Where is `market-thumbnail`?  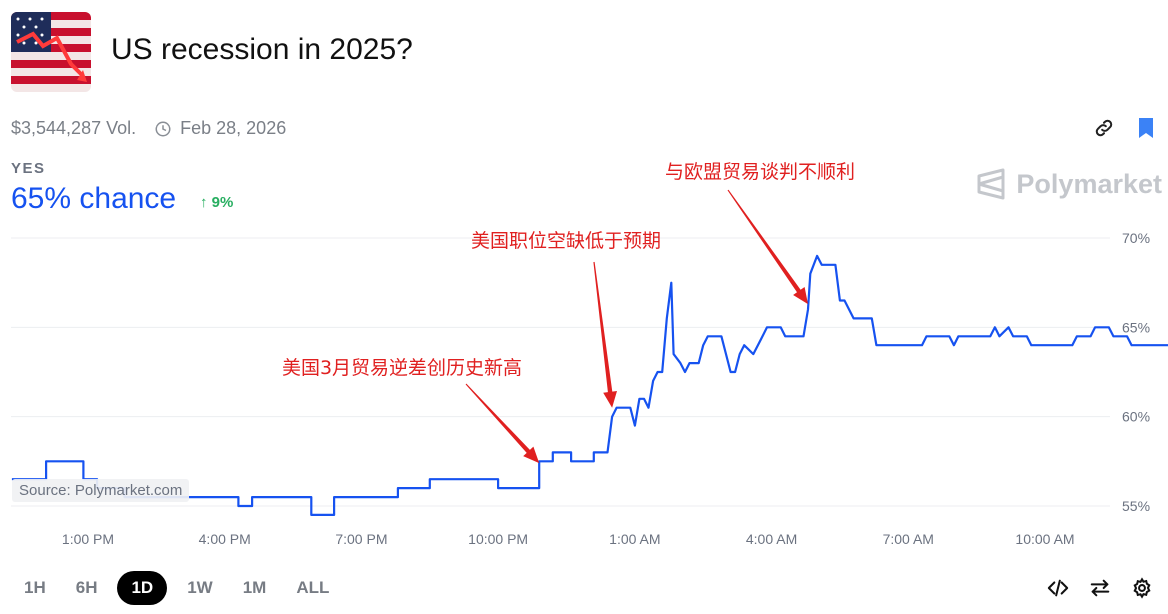 market-thumbnail is located at coordinates (51, 52).